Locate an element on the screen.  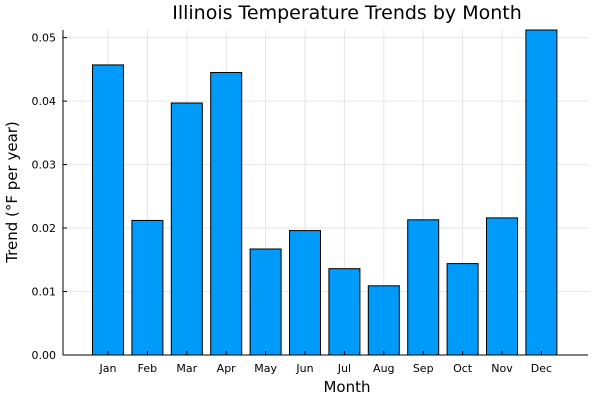
y-axis-title: Trend (°F per year) is located at coordinates (12, 192).